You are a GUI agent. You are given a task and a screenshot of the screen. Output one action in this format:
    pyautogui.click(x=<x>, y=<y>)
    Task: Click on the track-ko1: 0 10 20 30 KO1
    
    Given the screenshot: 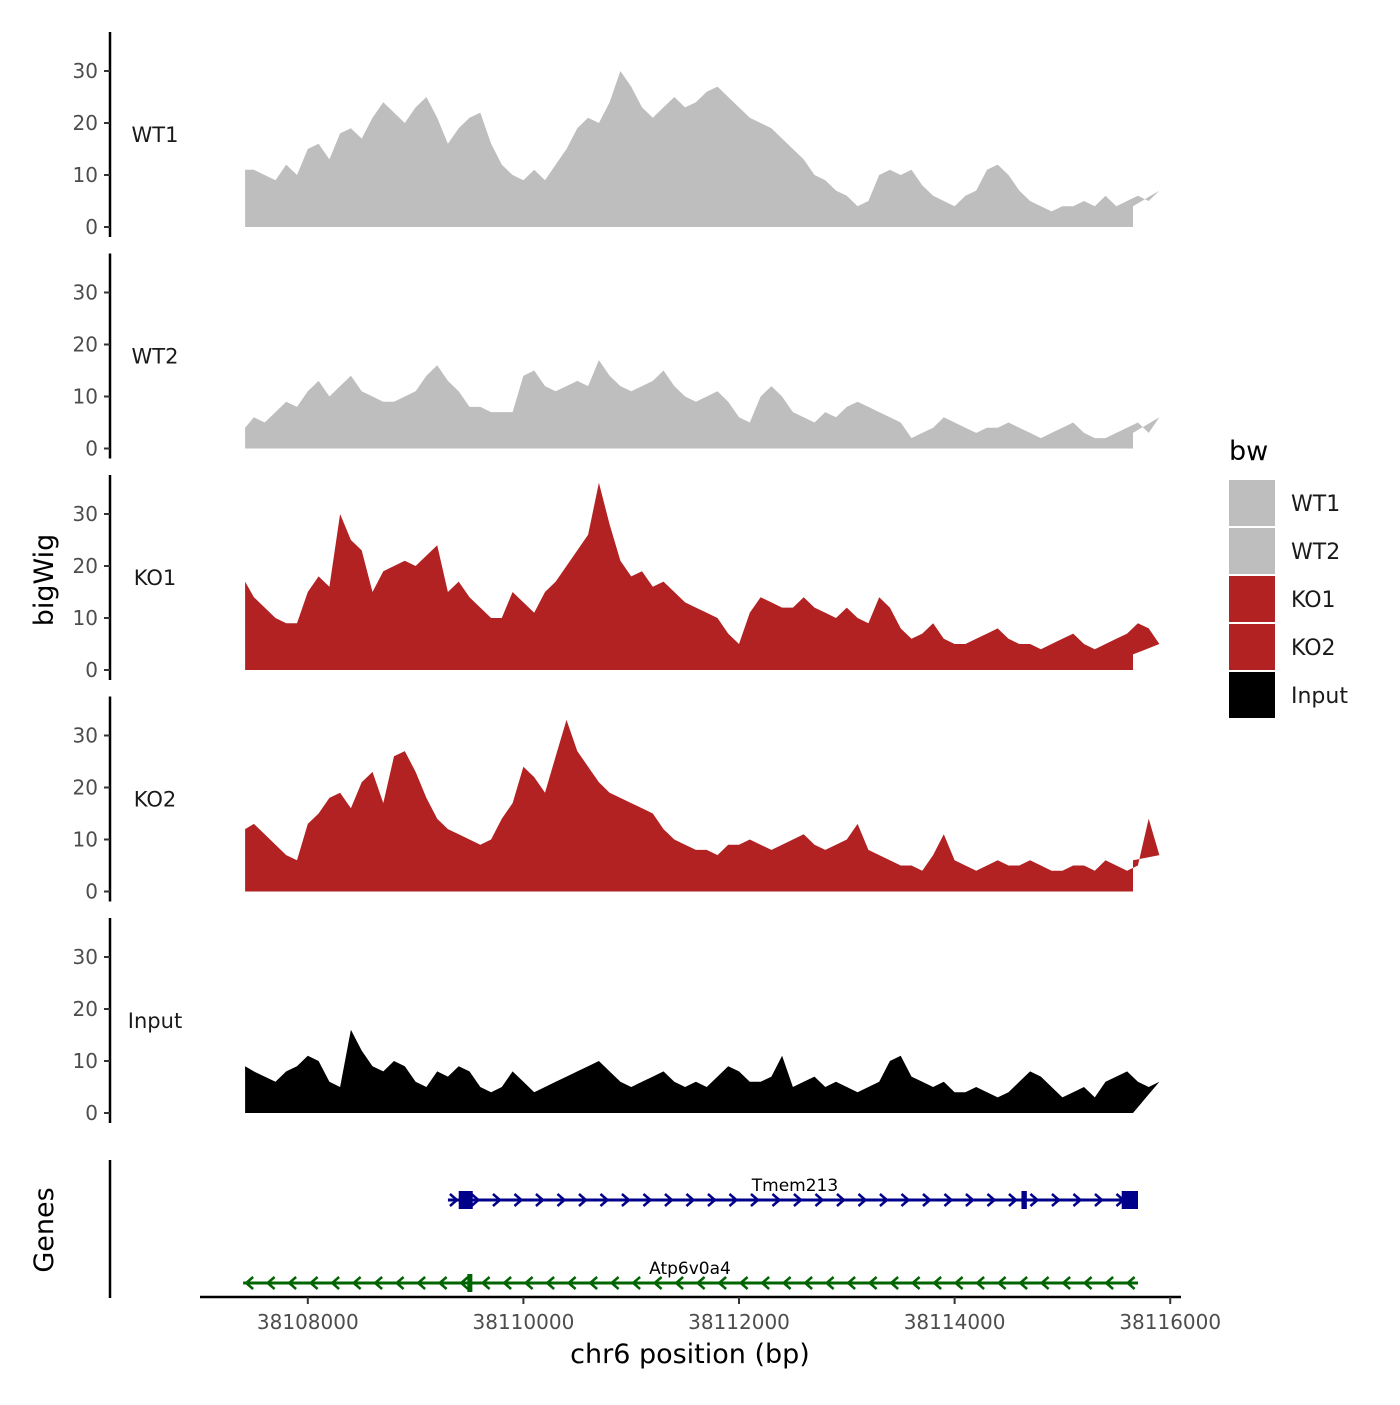 What is the action you would take?
    pyautogui.click(x=616, y=578)
    